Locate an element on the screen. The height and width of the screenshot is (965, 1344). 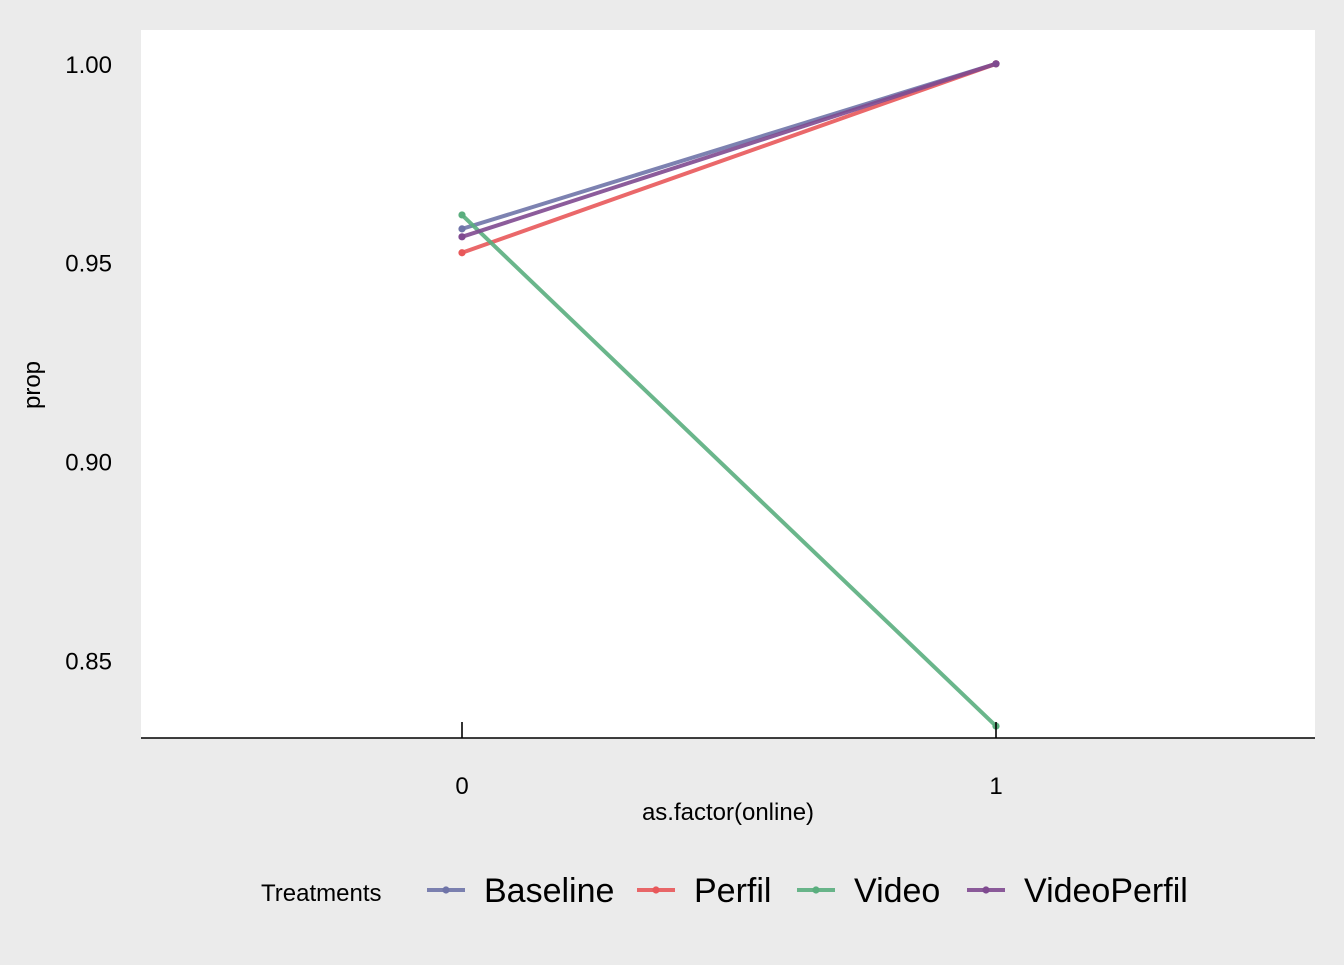
legend-label: Perfil is located at coordinates (732, 891).